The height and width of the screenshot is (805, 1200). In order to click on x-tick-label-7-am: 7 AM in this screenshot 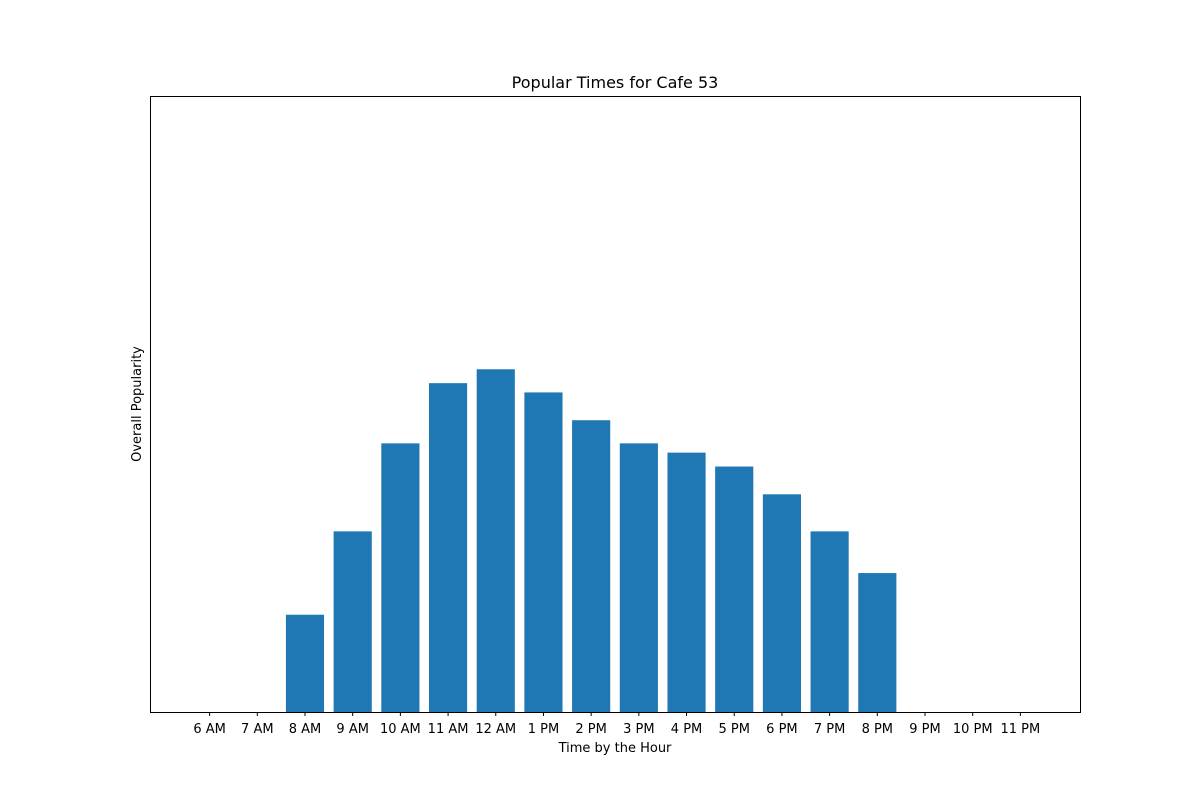, I will do `click(257, 729)`.